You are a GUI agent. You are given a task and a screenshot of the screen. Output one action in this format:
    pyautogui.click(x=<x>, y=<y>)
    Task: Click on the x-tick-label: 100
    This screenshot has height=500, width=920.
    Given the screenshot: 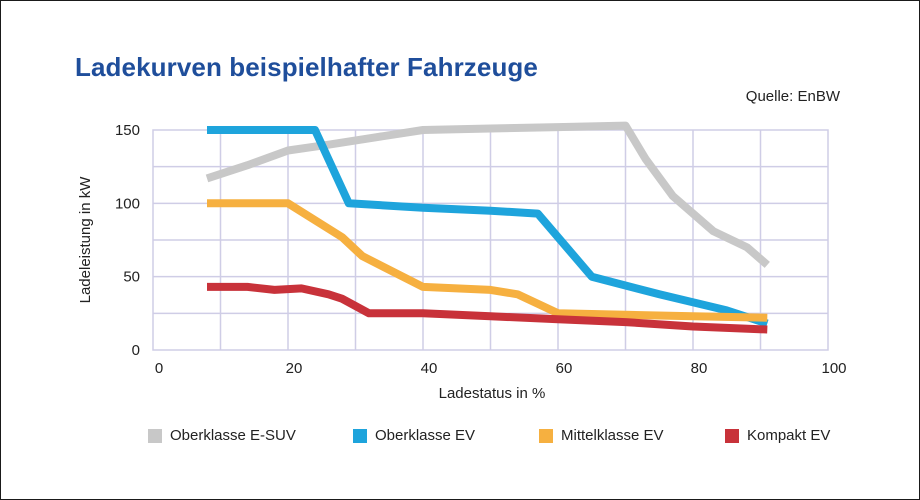 What is the action you would take?
    pyautogui.click(x=833, y=368)
    